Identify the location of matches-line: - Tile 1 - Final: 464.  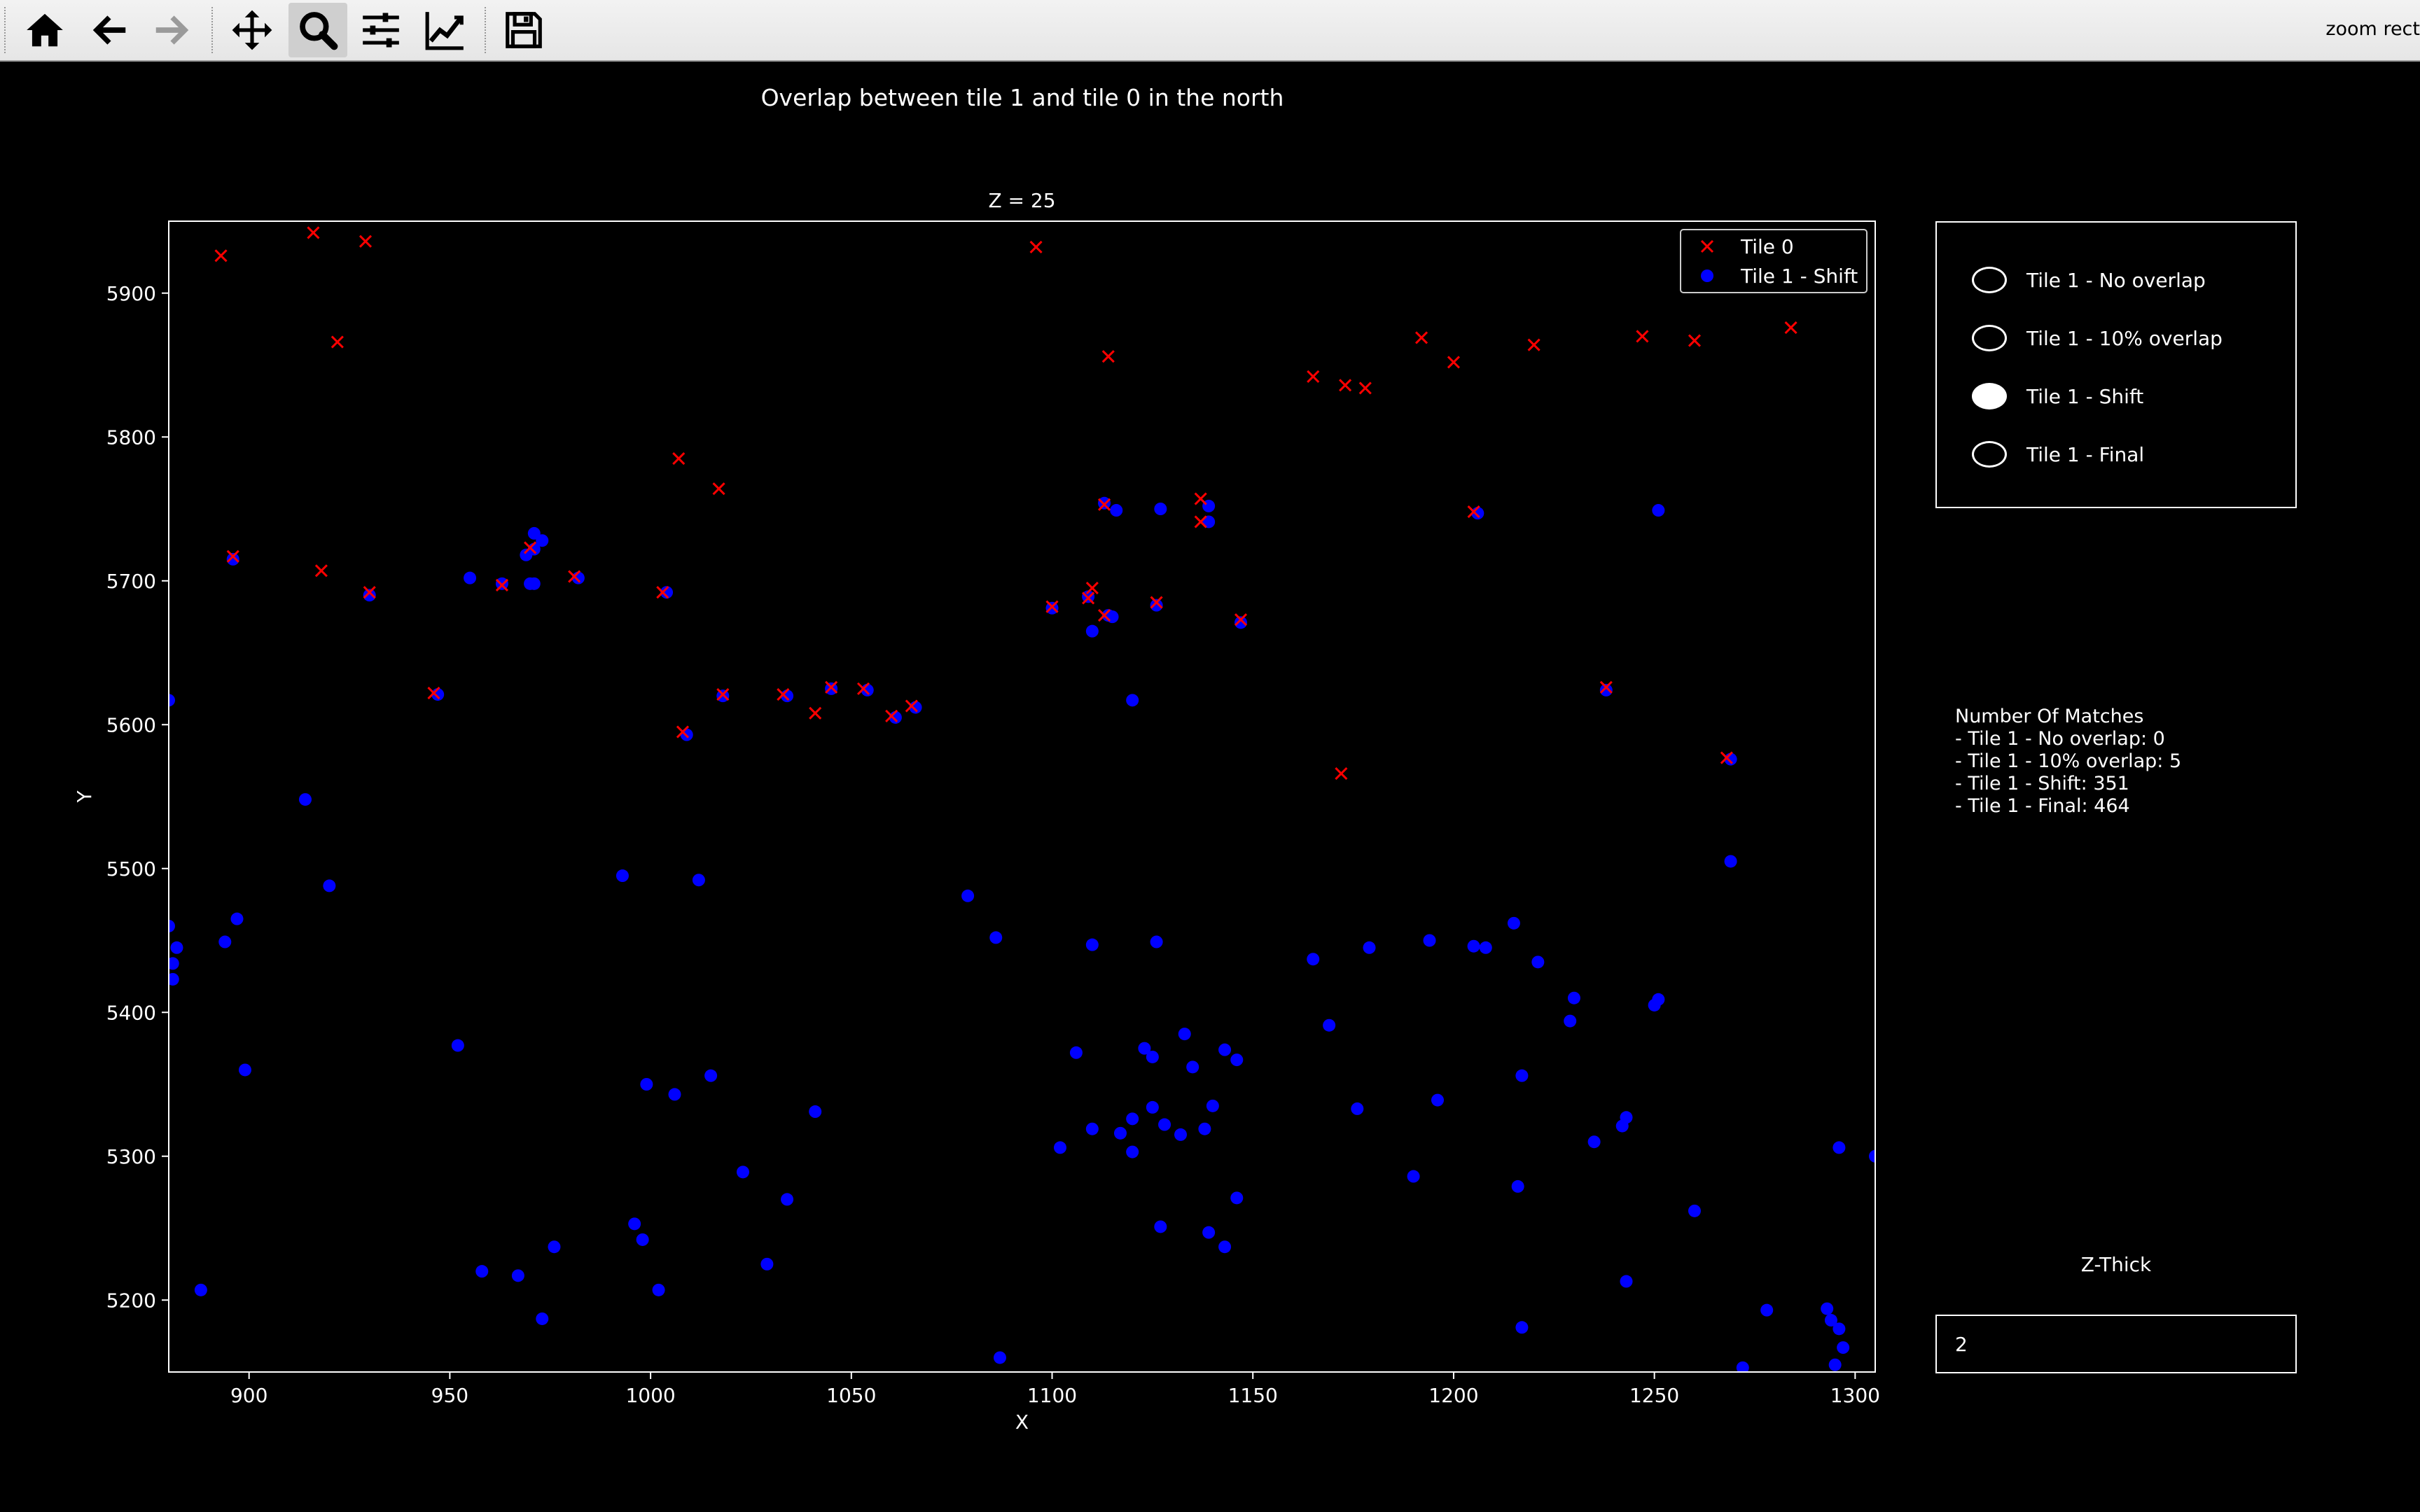
(2042, 806).